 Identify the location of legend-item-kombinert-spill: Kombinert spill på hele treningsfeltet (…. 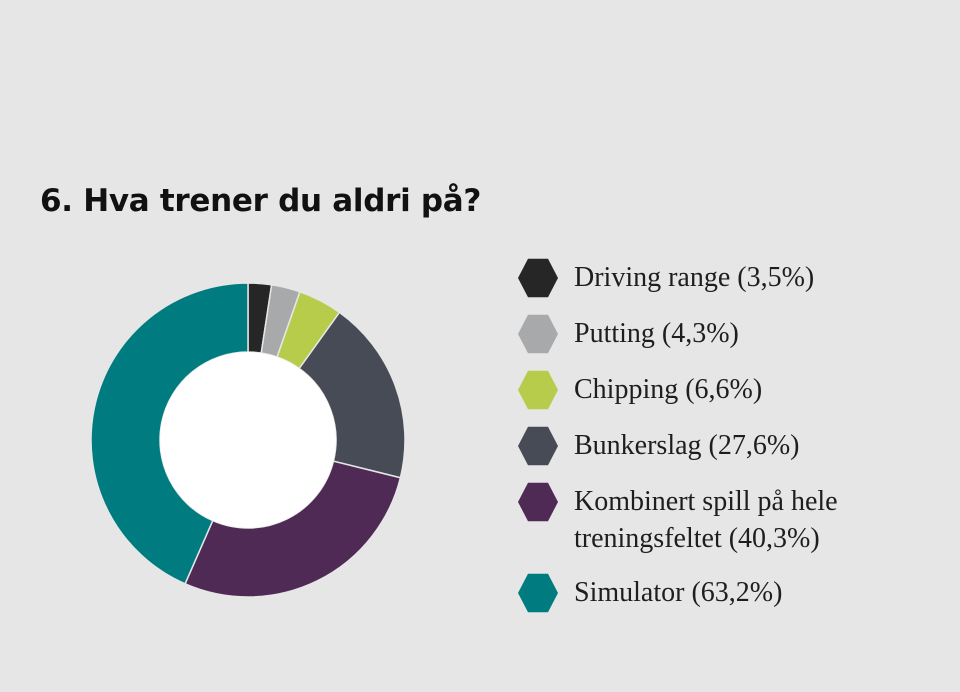
(728, 519).